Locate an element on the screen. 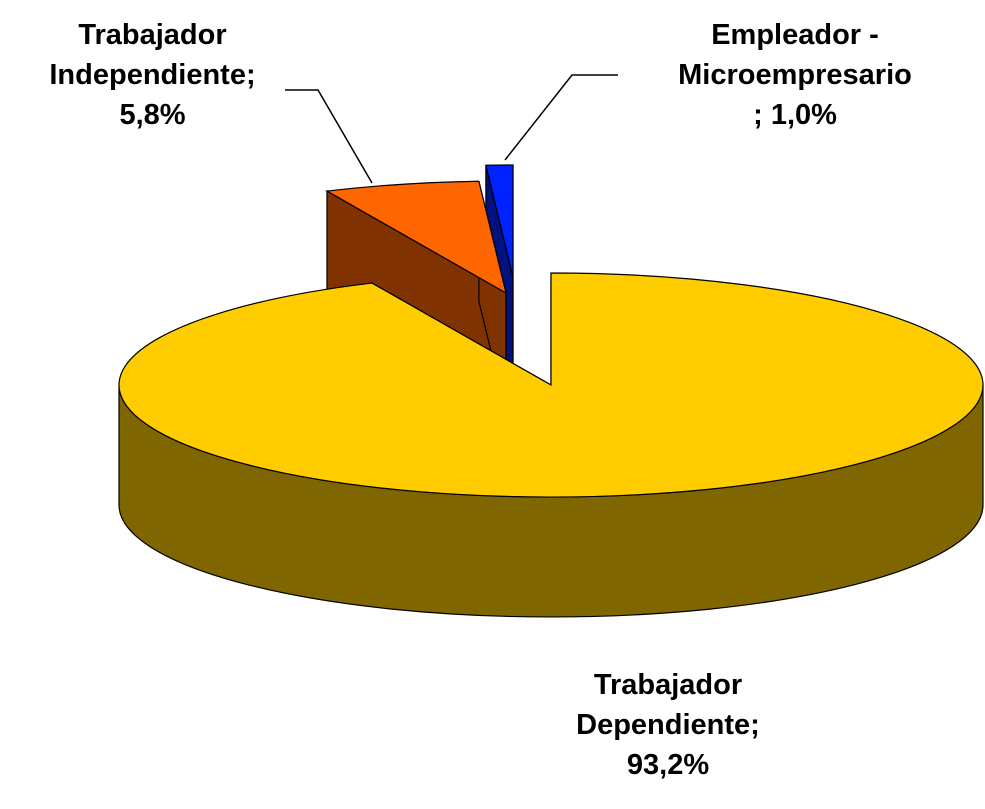  category-label: Trabajador Dependiente is located at coordinates (663, 705).